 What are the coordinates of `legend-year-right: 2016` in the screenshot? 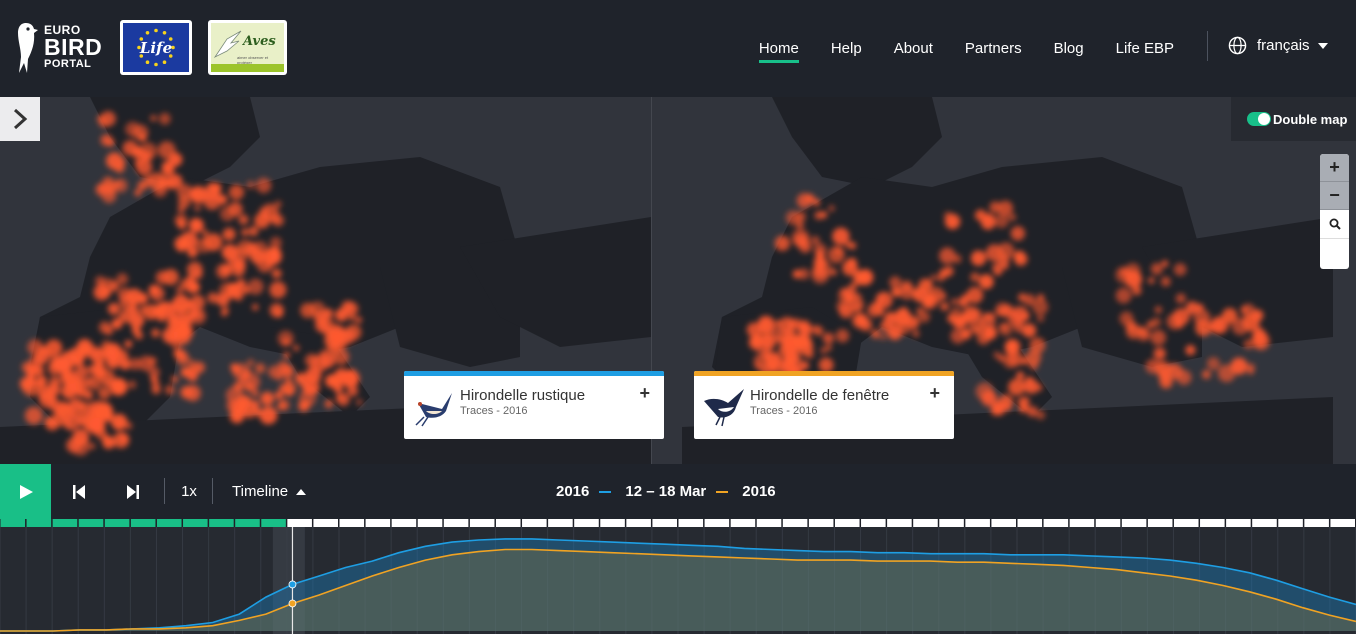 It's located at (759, 491).